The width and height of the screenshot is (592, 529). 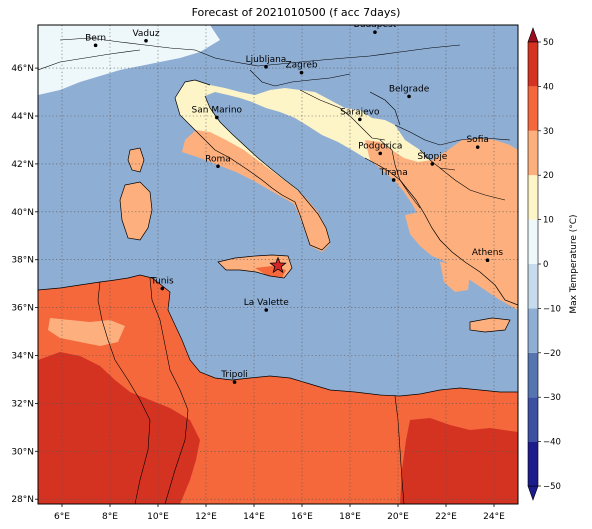 I want to click on colorbar-extend-min, so click(x=533, y=493).